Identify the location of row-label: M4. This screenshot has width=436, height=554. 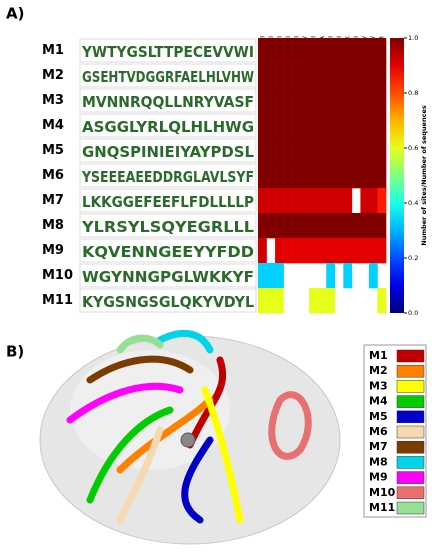
(53, 125).